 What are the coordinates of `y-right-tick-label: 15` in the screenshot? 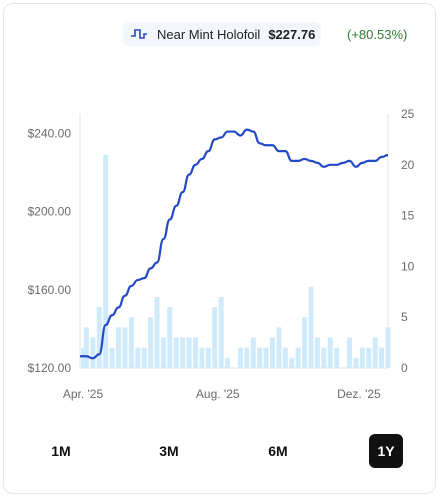 It's located at (408, 216).